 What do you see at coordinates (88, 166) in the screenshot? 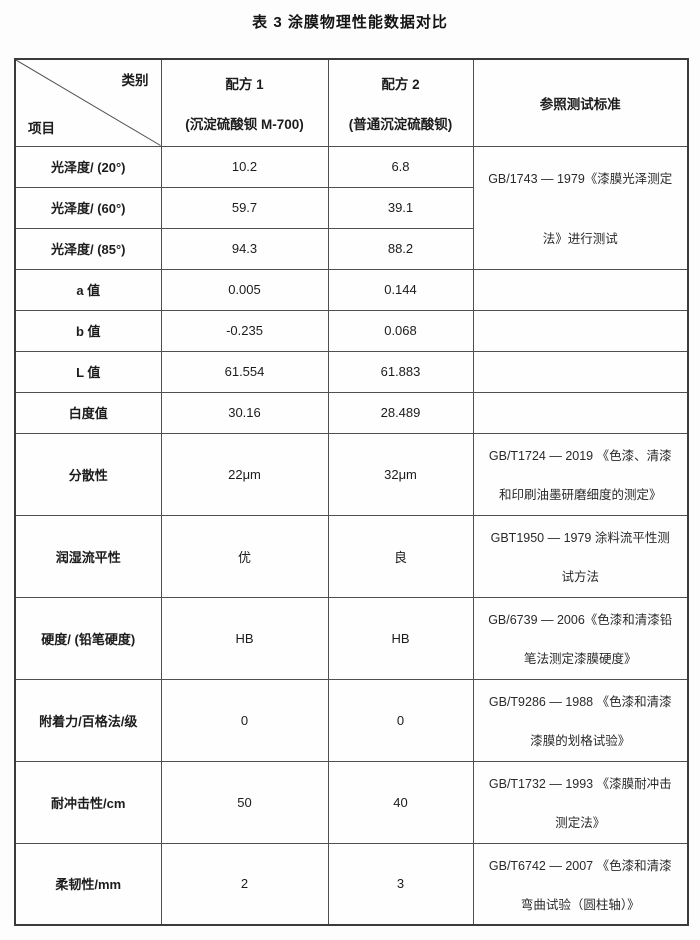
I see `row-label: 光泽度/ (20°)` at bounding box center [88, 166].